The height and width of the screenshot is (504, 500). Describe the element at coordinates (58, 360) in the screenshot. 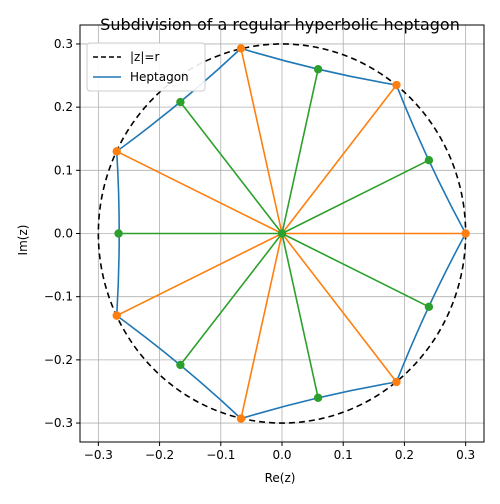

I see `y-tick-label-1: −0.2` at that location.